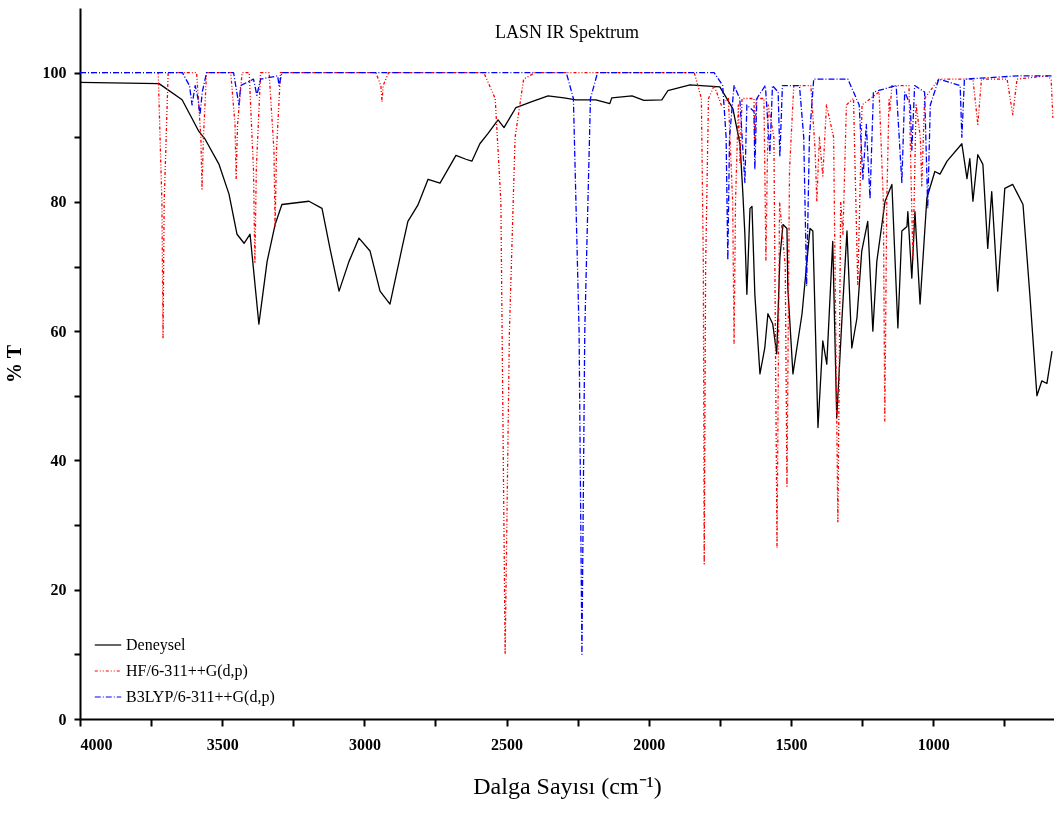 This screenshot has width=1054, height=823. What do you see at coordinates (96, 744) in the screenshot?
I see `x-tick-label: 4000` at bounding box center [96, 744].